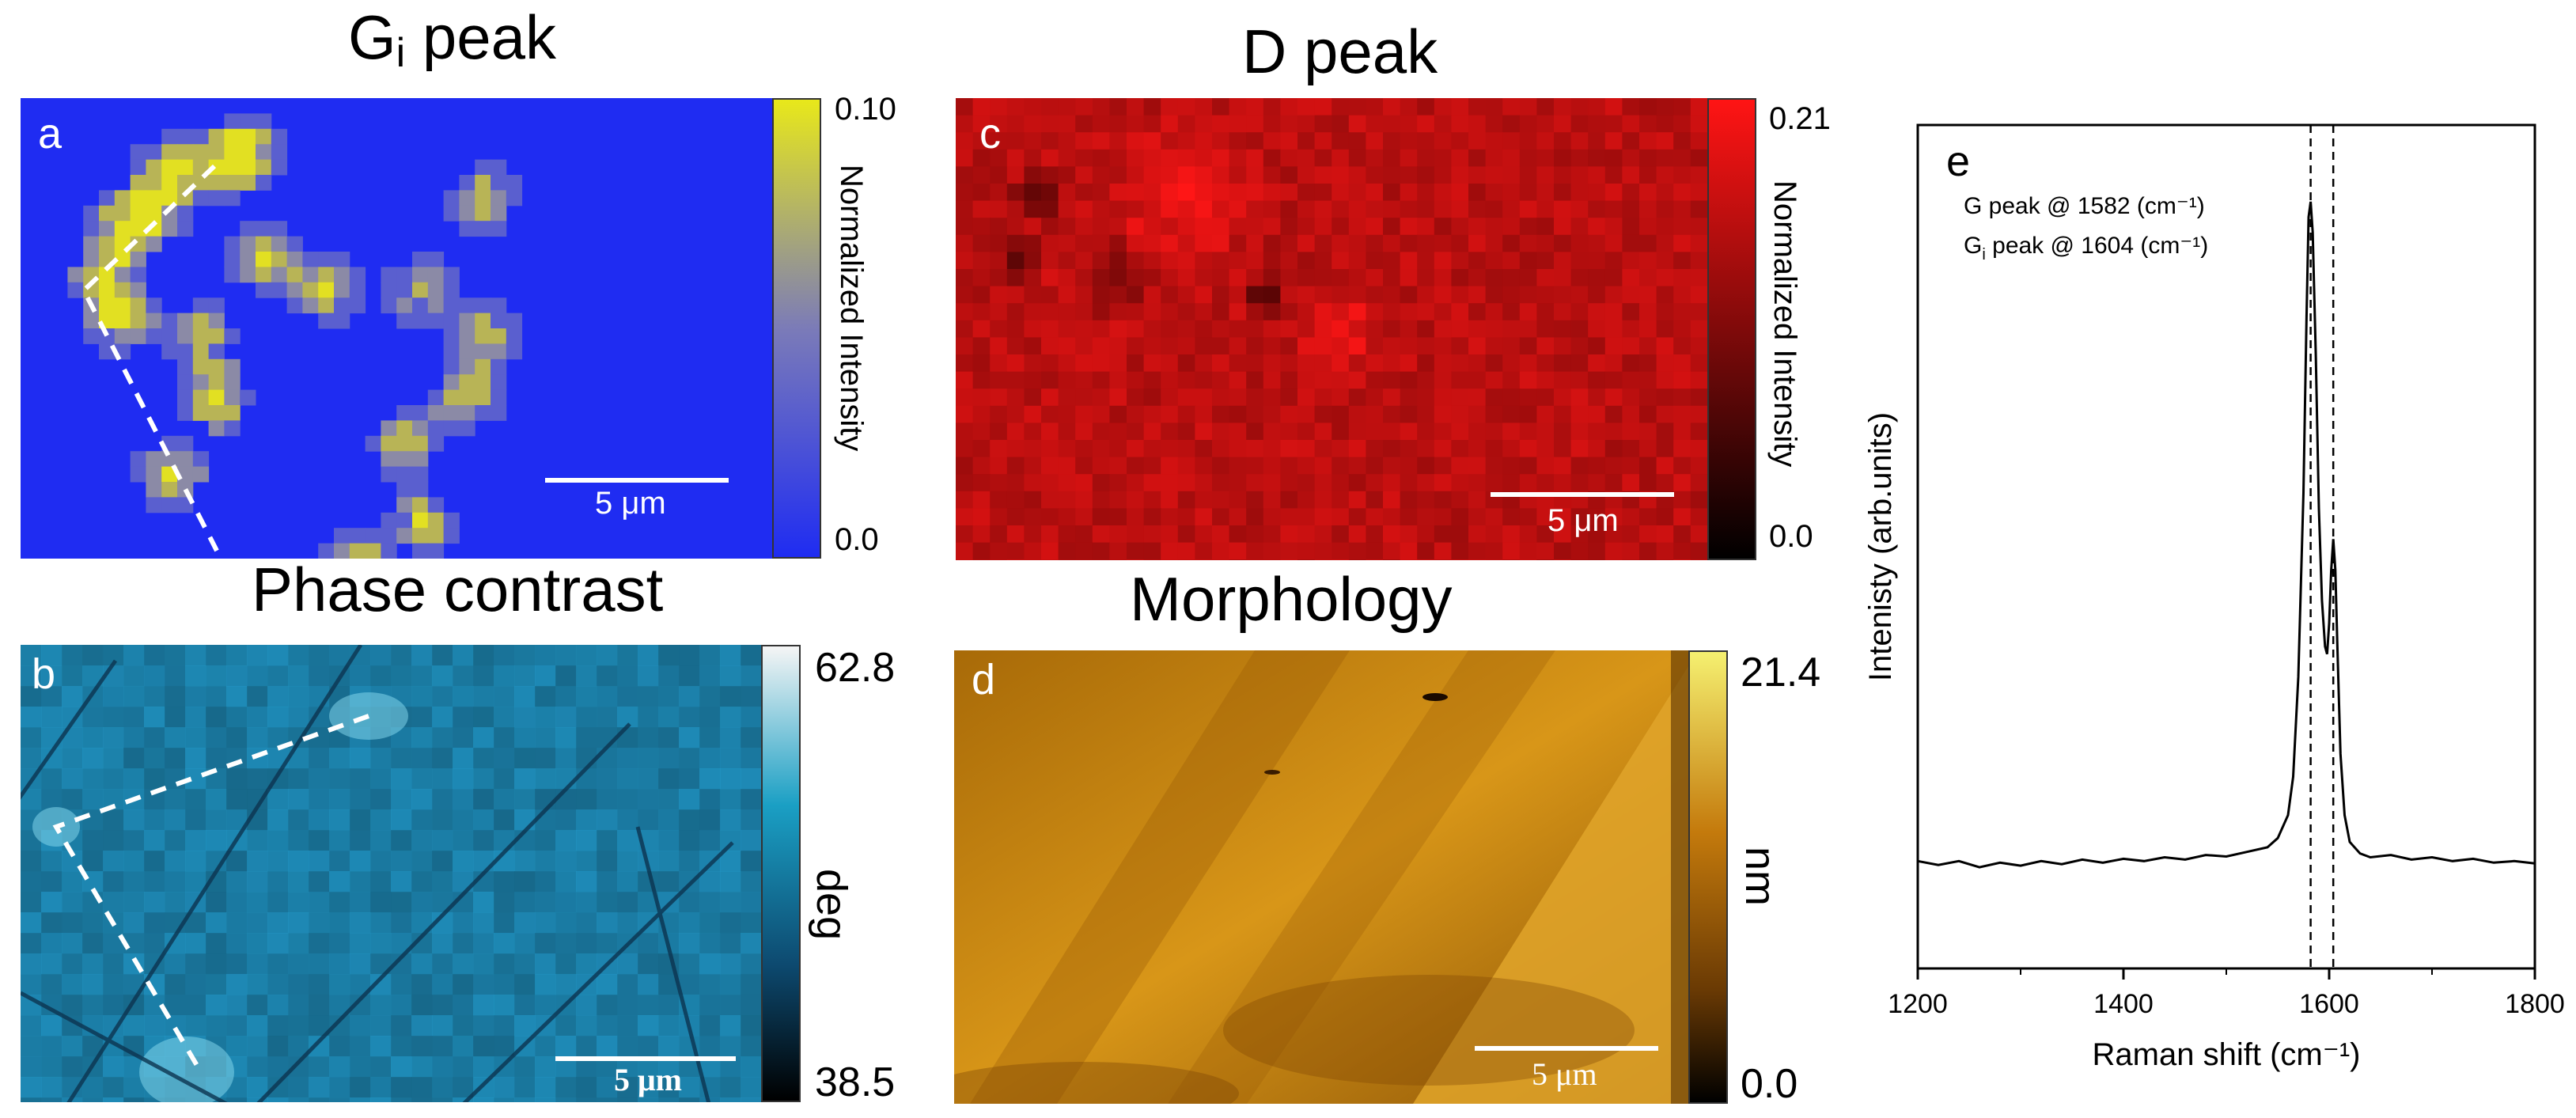  I want to click on gi-guide-lines, so click(150, 358).